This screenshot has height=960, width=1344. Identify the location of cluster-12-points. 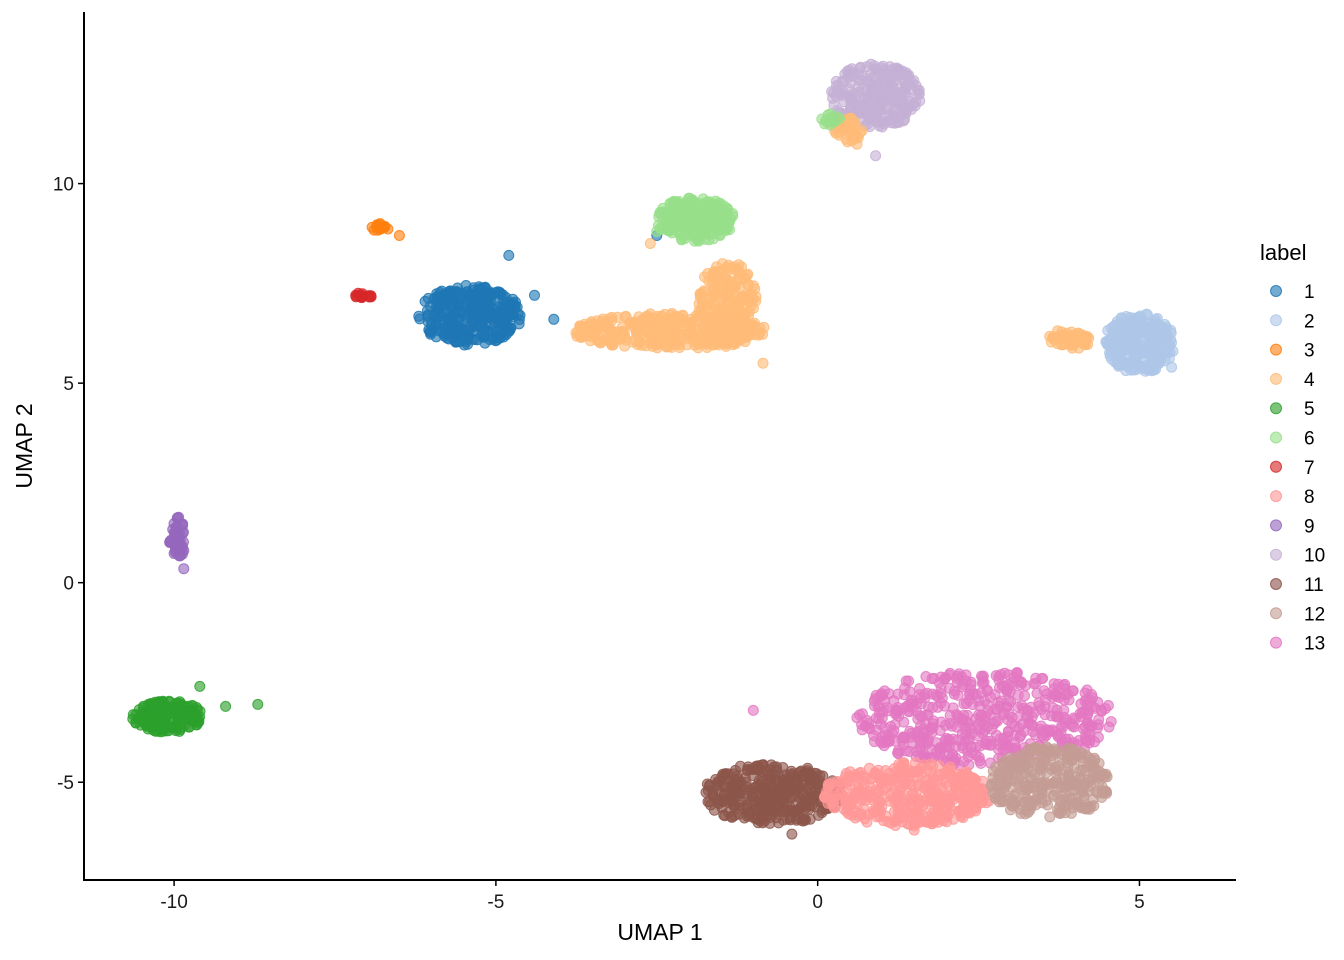
(1049, 782).